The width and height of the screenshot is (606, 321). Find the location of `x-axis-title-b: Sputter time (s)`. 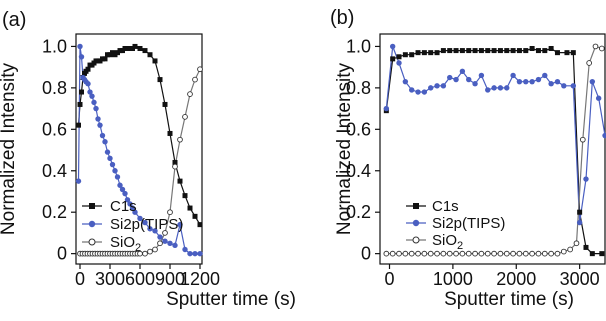

x-axis-title-b: Sputter time (s) is located at coordinates (509, 299).